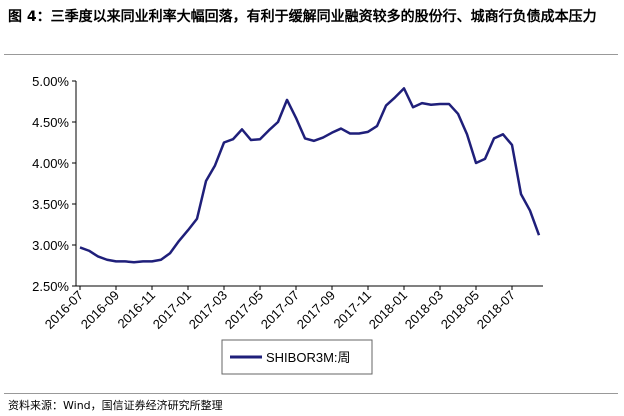 The width and height of the screenshot is (624, 416). Describe the element at coordinates (244, 310) in the screenshot. I see `x-tick-label: 2017-05` at that location.